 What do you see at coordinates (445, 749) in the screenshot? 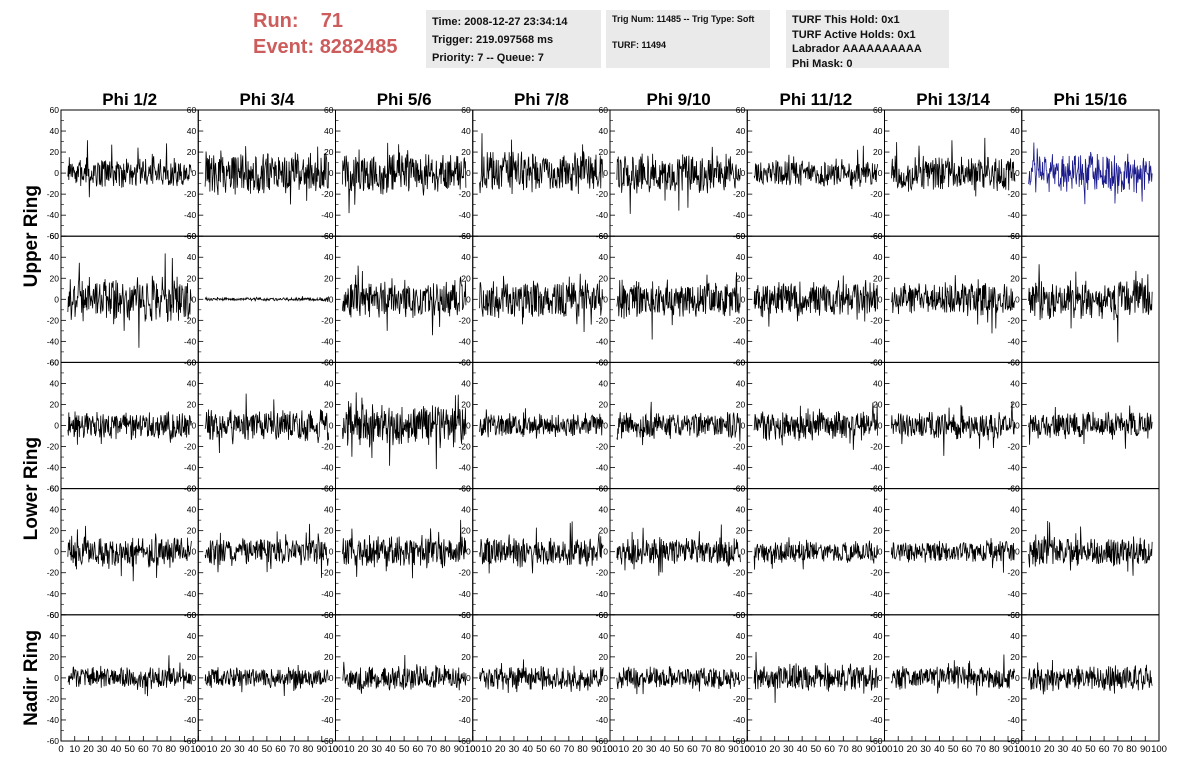
I see `x-tick-label: 80` at bounding box center [445, 749].